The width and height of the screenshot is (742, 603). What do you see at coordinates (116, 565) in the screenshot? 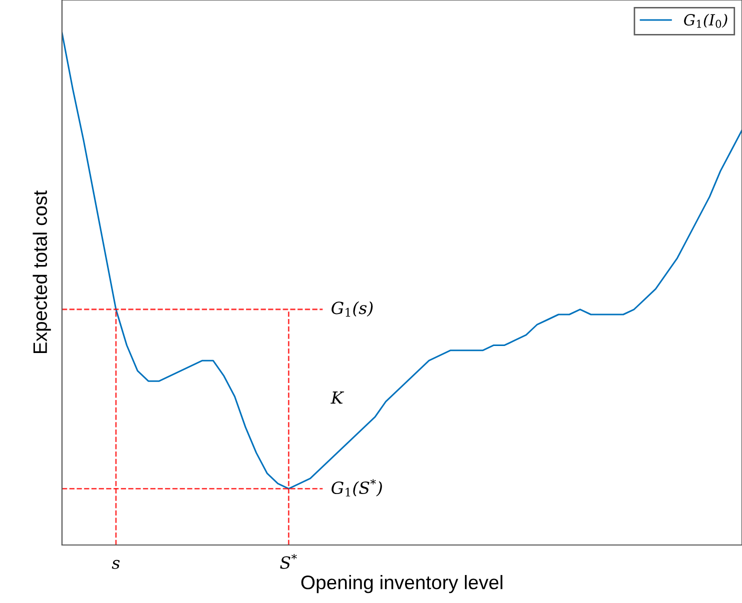
I see `x-tick-label: s` at bounding box center [116, 565].